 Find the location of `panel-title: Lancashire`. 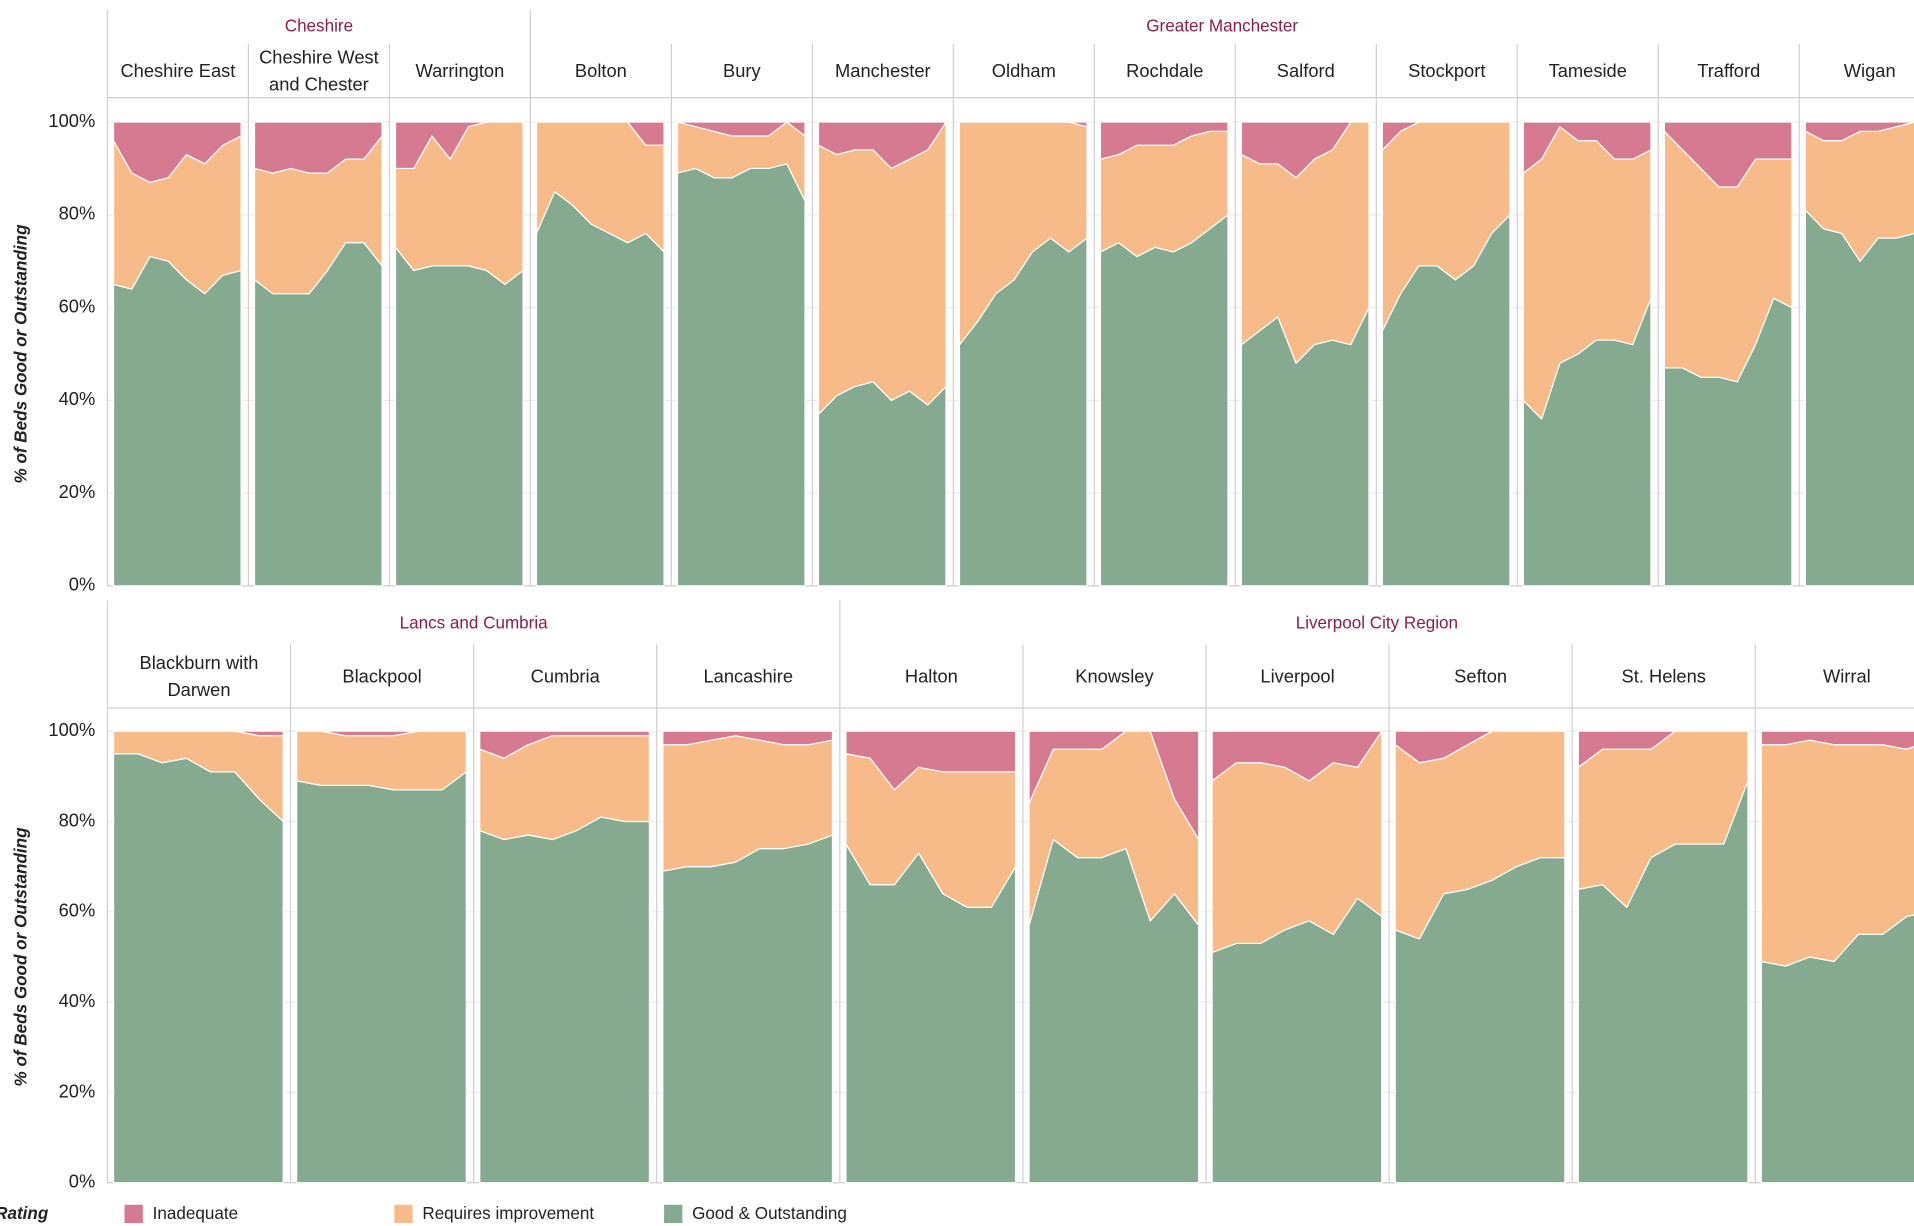

panel-title: Lancashire is located at coordinates (749, 675).